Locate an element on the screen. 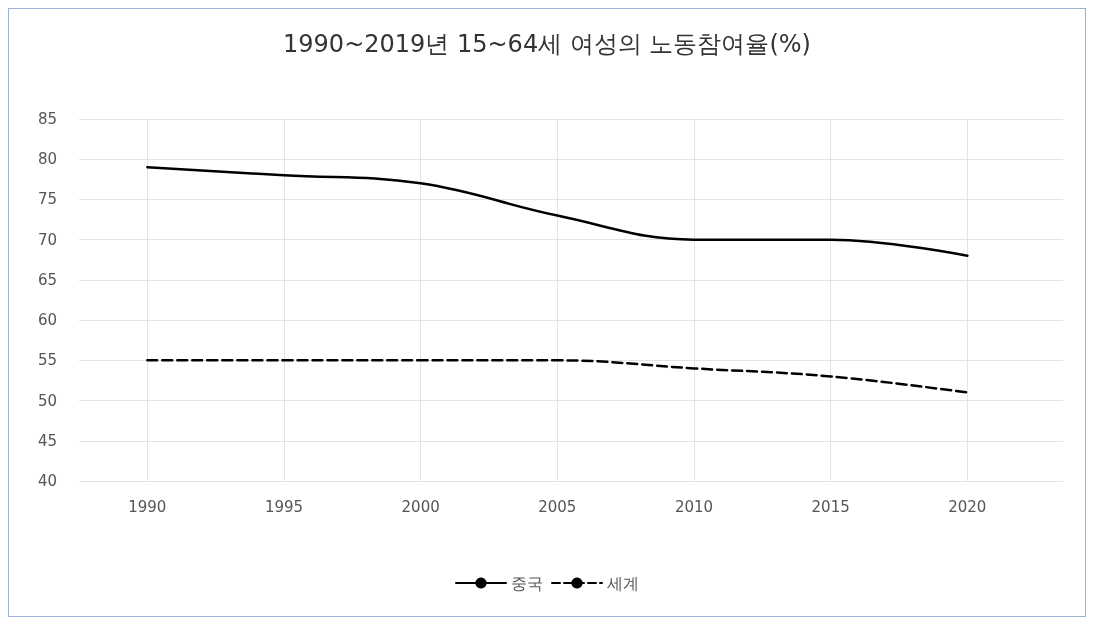 This screenshot has height=625, width=1094. y-tick-label: 45 is located at coordinates (47, 440).